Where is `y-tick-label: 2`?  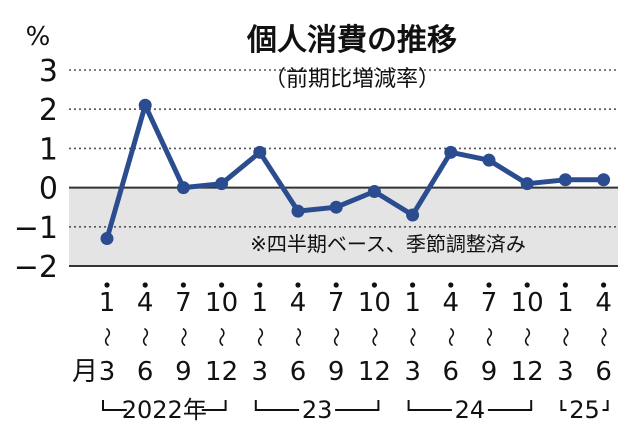 y-tick-label: 2 is located at coordinates (48, 110).